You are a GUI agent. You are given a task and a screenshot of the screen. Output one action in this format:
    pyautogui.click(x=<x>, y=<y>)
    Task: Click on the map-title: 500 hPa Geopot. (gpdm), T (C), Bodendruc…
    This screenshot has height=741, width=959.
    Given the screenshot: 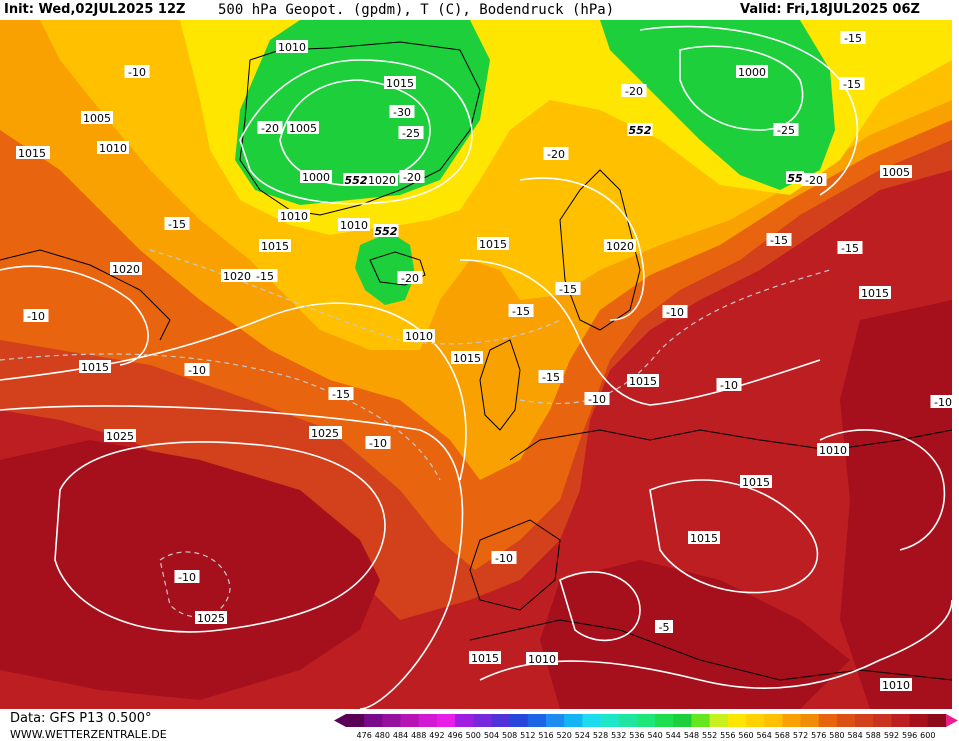 What is the action you would take?
    pyautogui.click(x=416, y=10)
    